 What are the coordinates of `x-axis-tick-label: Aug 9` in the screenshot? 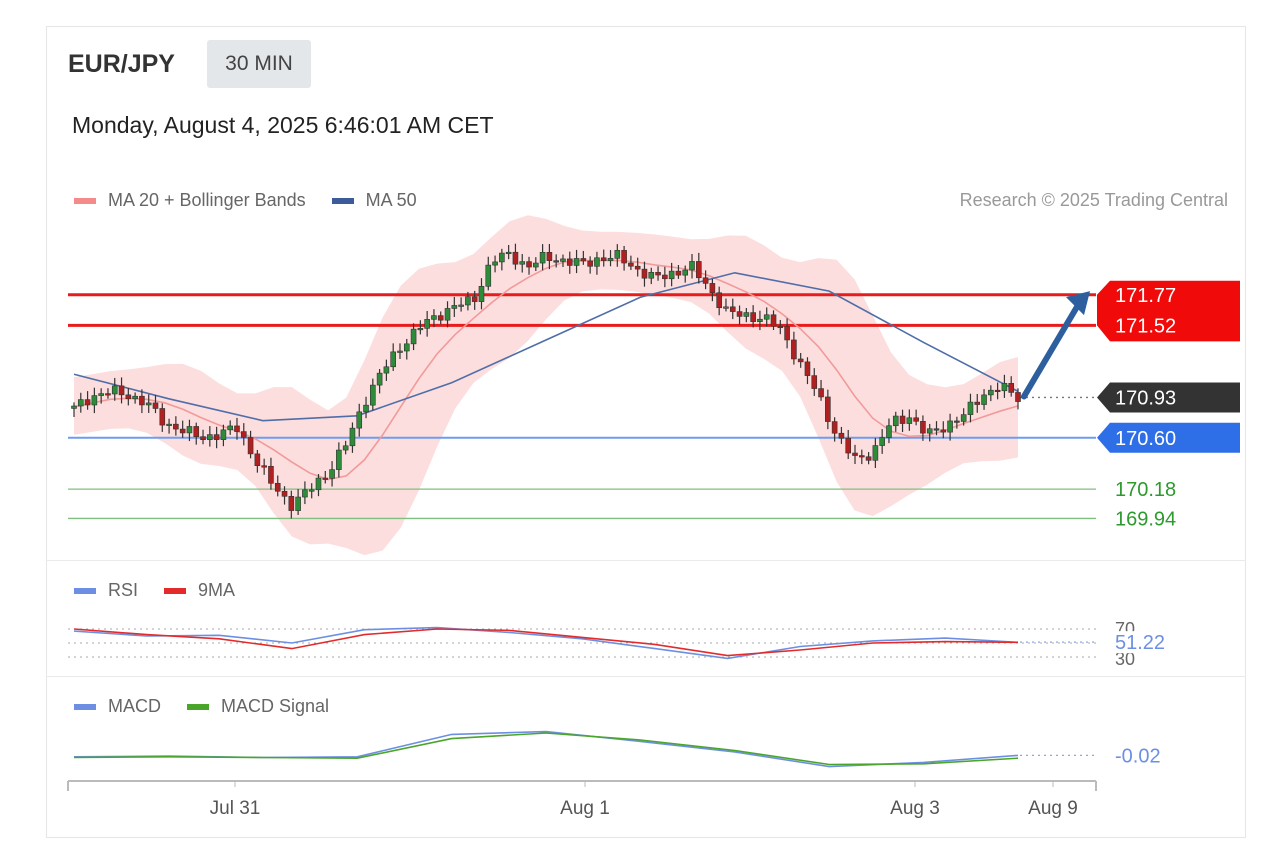 It's located at (1053, 808).